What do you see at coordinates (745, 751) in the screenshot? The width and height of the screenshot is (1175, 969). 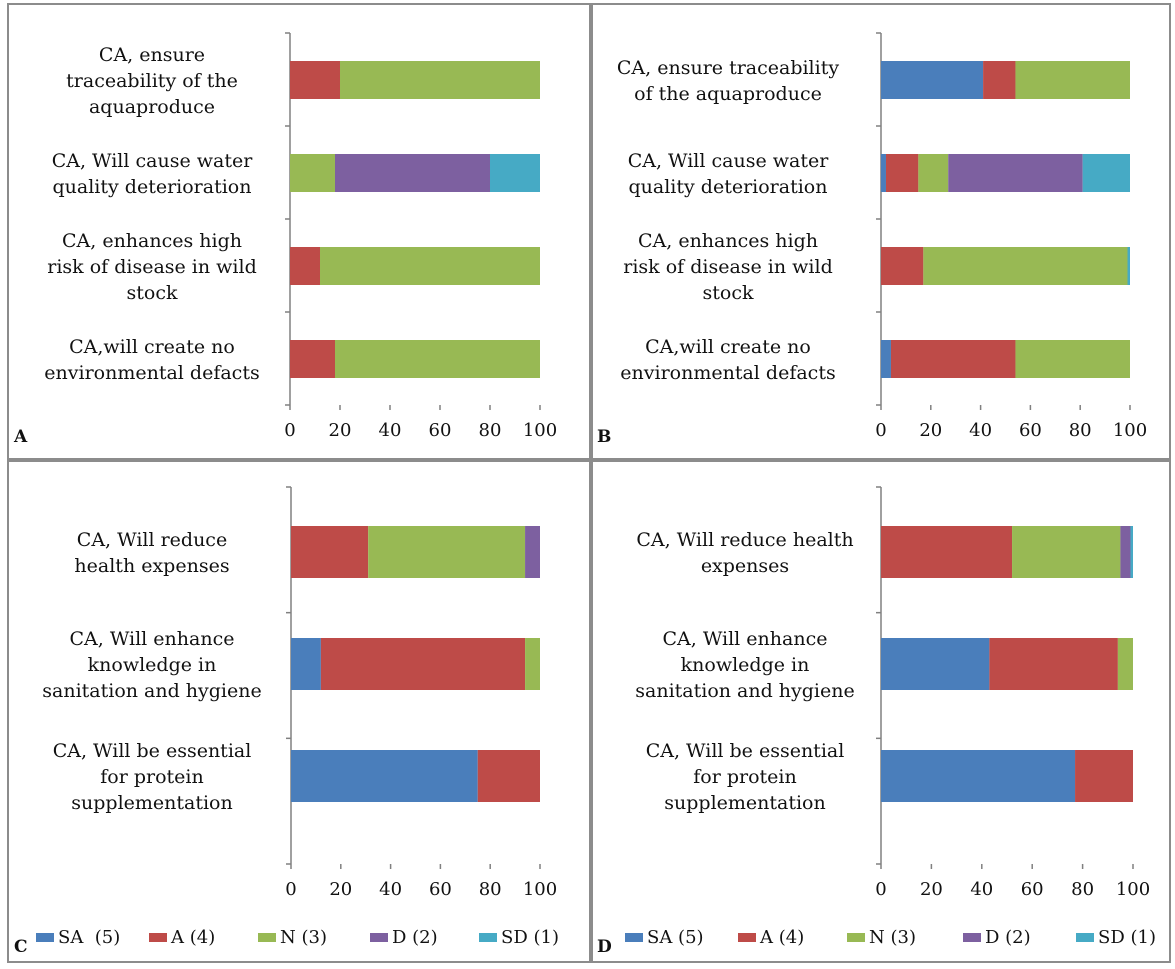 I see `category-label-d: CA, Will be essential` at bounding box center [745, 751].